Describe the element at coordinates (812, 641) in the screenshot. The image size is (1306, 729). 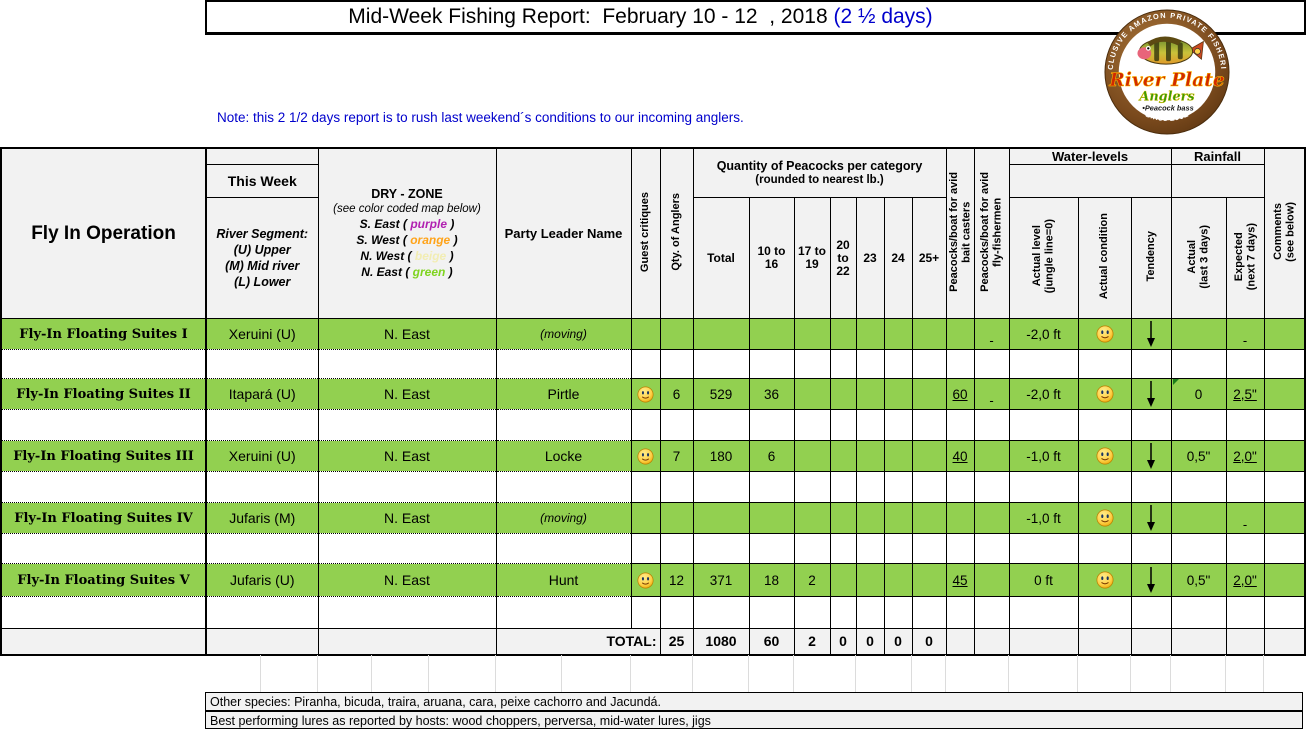
I see `total-17-19: 2` at that location.